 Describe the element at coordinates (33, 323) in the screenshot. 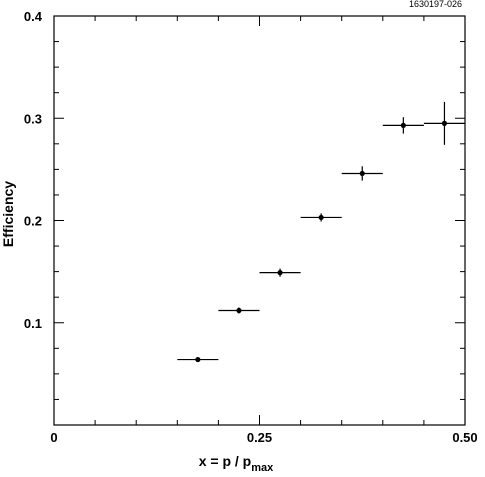

I see `y-tick-label: 0.1` at that location.